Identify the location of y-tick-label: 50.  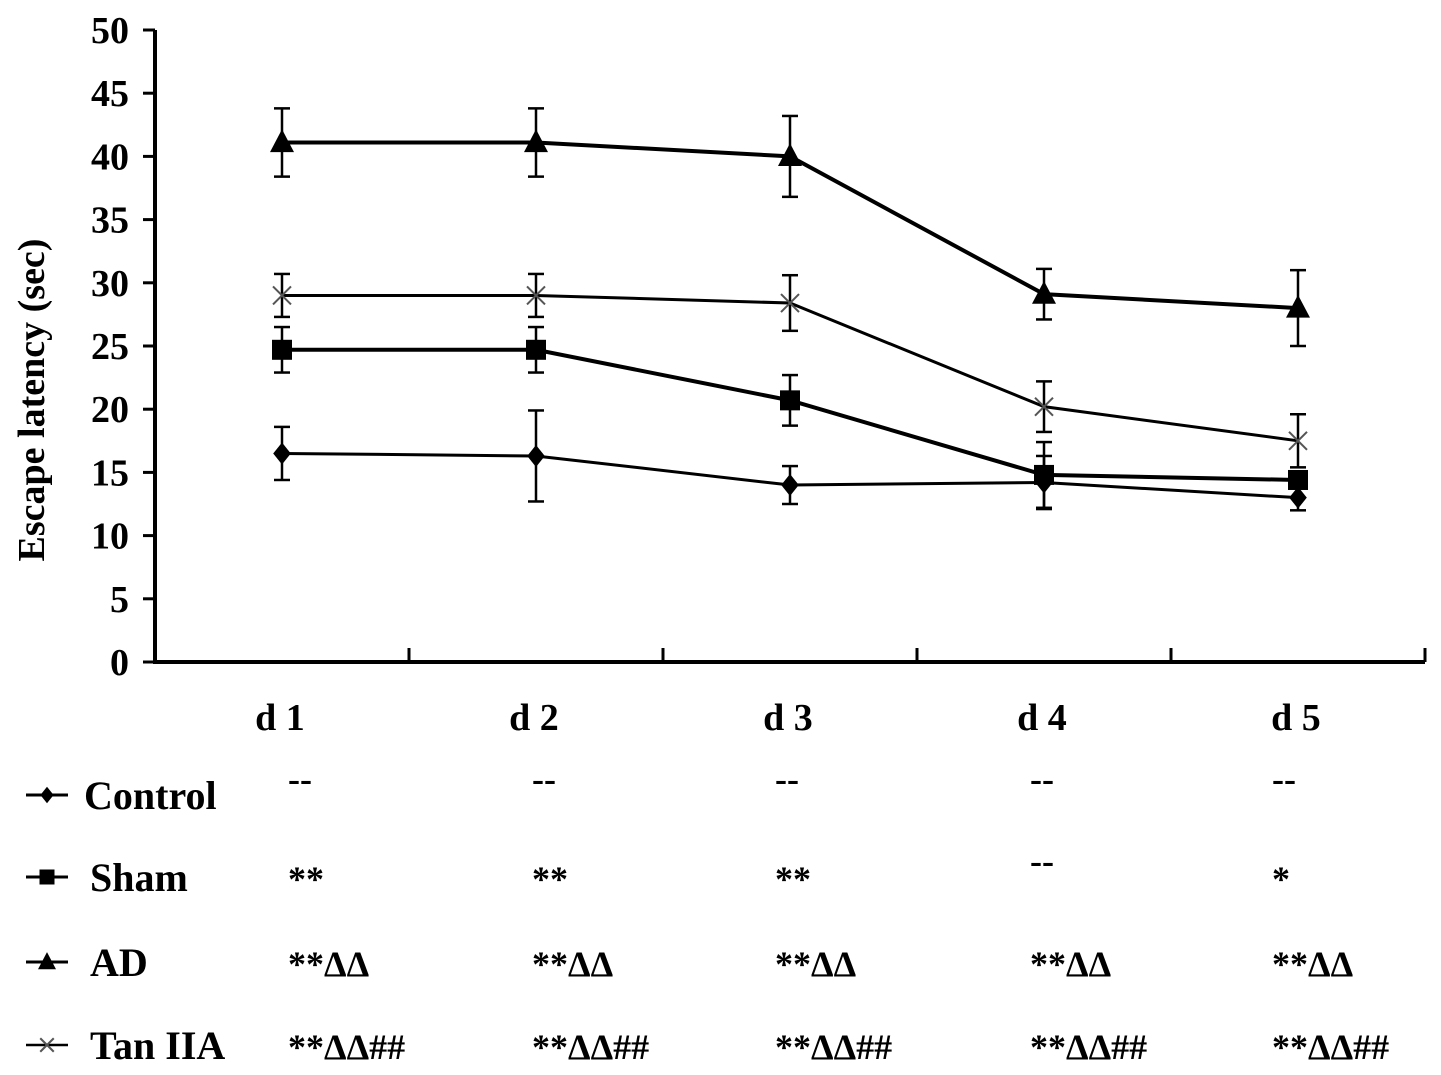
(110, 31).